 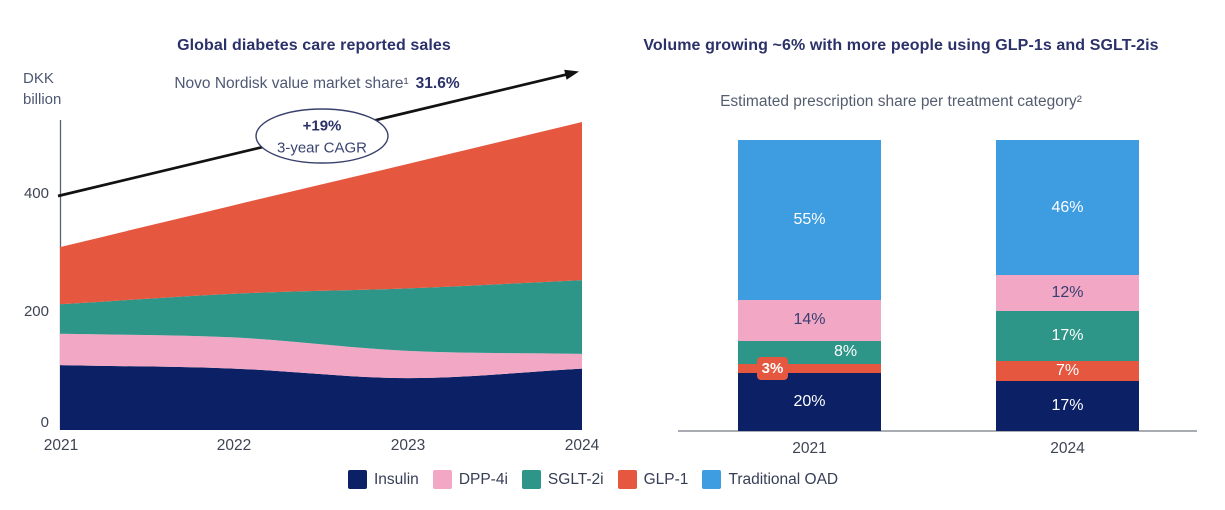 What do you see at coordinates (36, 311) in the screenshot?
I see `y-tick-label: 200` at bounding box center [36, 311].